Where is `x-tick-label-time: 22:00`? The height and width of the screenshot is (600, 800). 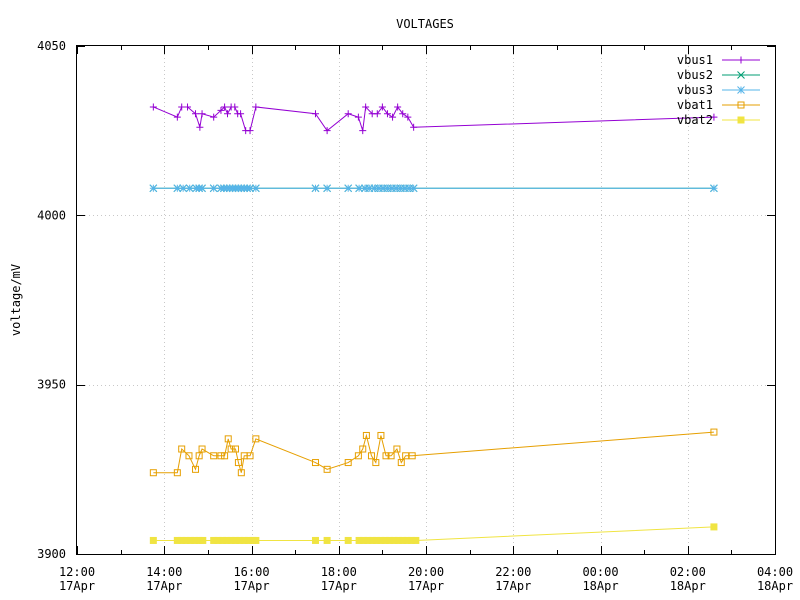
x-tick-label-time: 22:00 is located at coordinates (513, 572).